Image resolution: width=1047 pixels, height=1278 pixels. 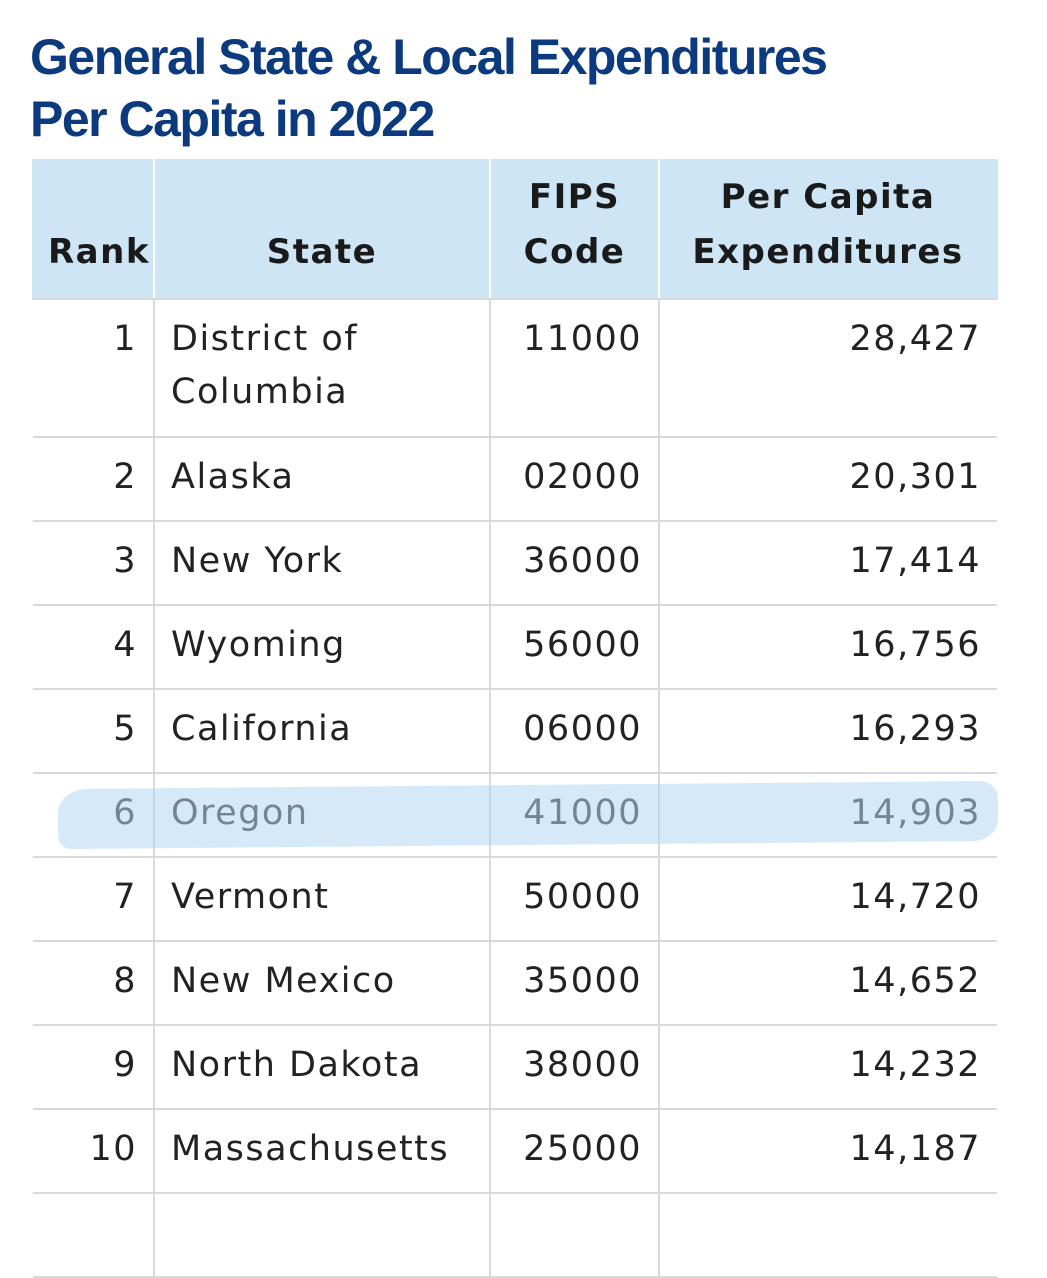 I want to click on header-state: State, so click(x=322, y=229).